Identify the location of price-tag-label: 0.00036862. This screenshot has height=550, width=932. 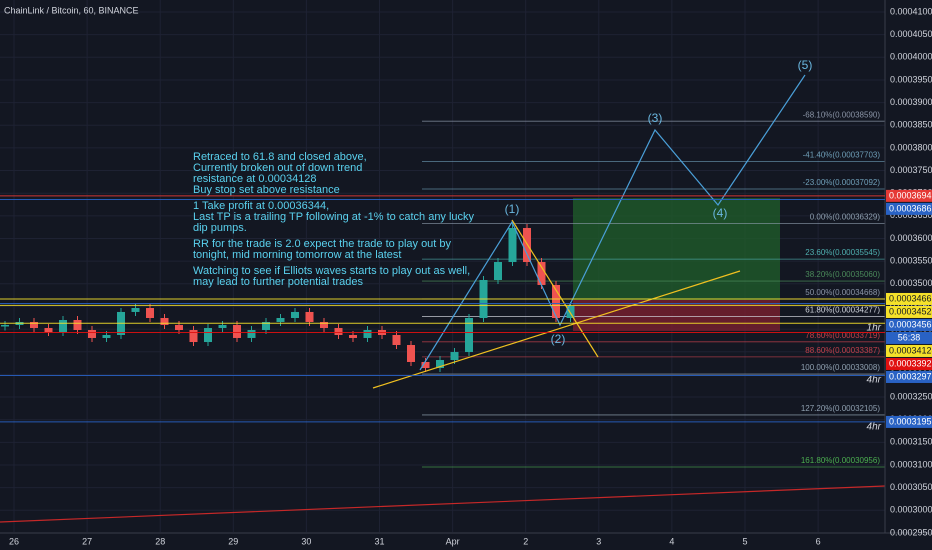
(910, 208).